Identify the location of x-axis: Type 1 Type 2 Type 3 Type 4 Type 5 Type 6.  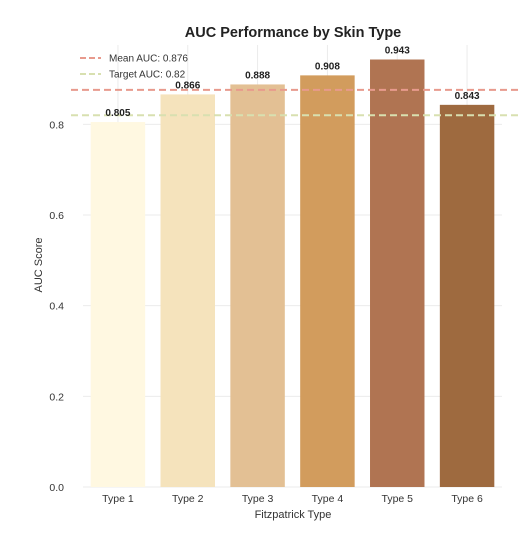
(292, 499).